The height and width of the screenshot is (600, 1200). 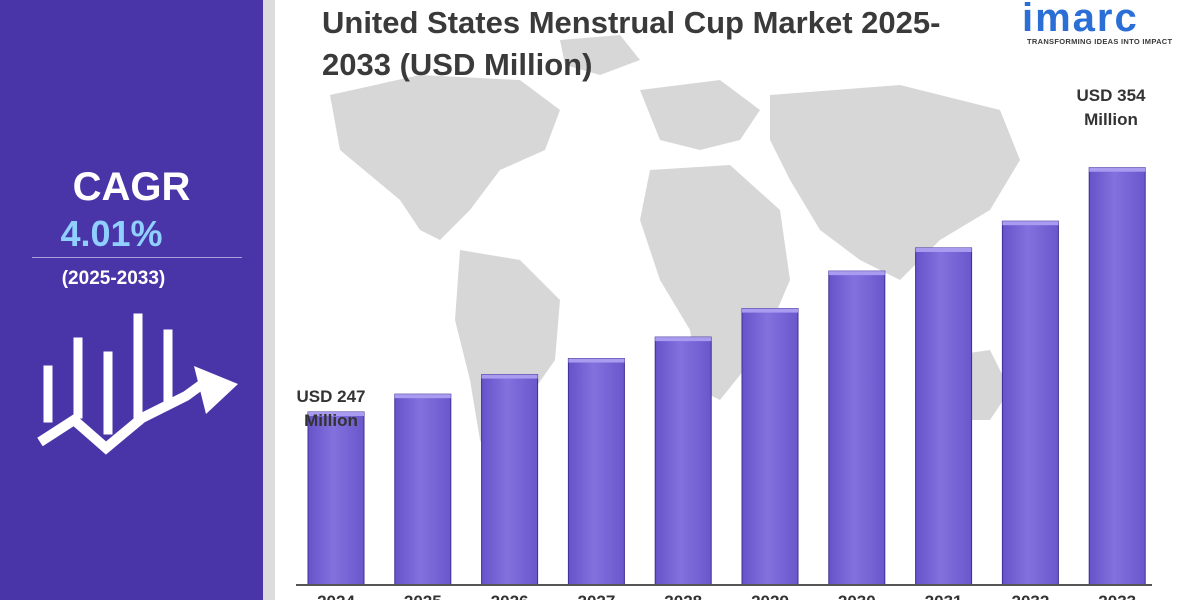 I want to click on bar-growth-arrow-icon, so click(x=137, y=384).